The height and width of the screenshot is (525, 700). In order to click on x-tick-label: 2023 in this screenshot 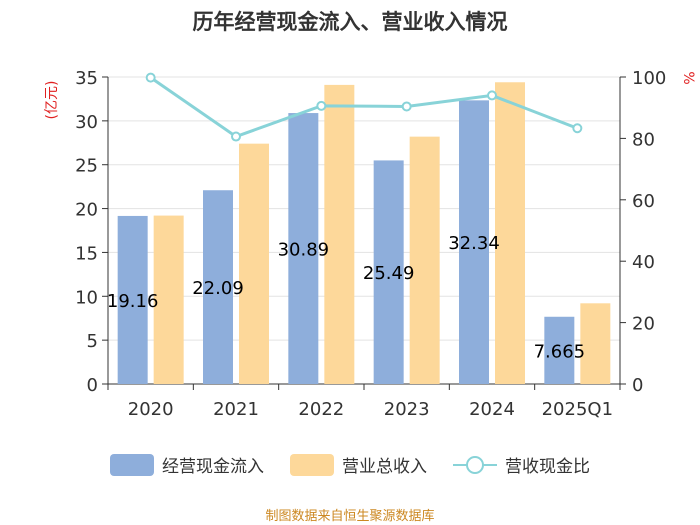, I will do `click(407, 409)`.